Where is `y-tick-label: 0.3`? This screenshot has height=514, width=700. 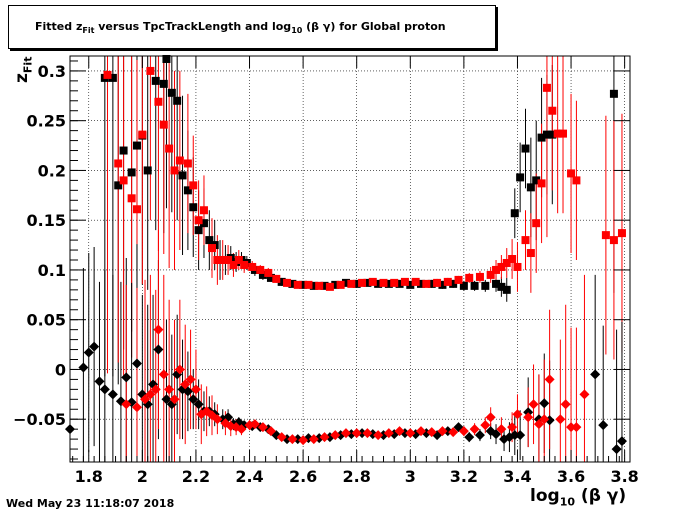 y-tick-label: 0.3 is located at coordinates (52, 71).